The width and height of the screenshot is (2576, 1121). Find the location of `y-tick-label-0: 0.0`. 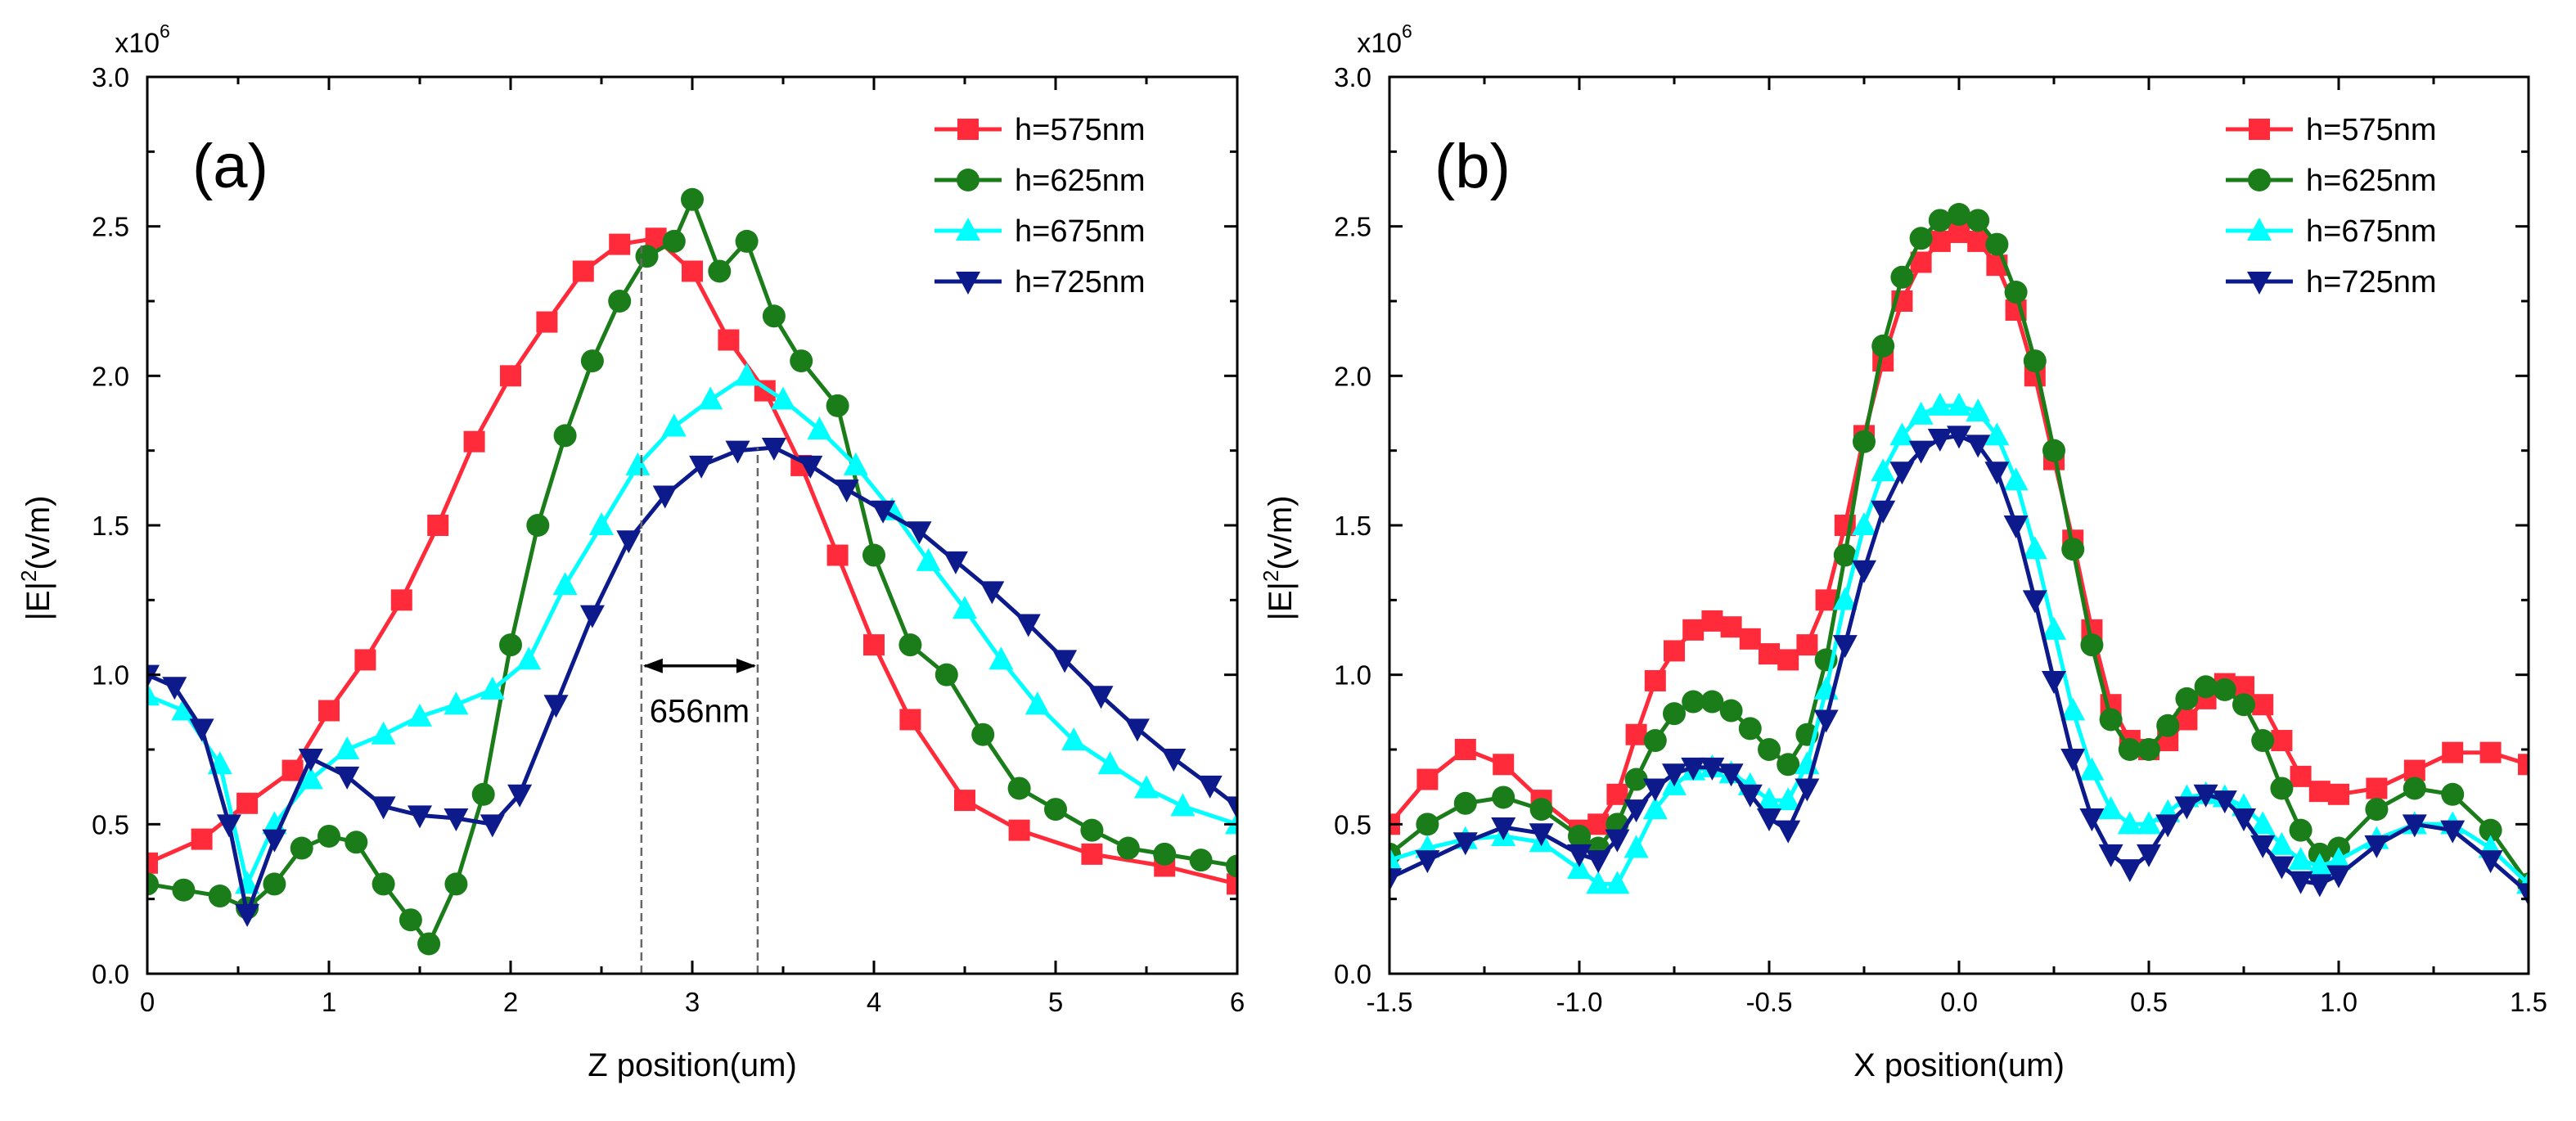

y-tick-label-0: 0.0 is located at coordinates (110, 974).